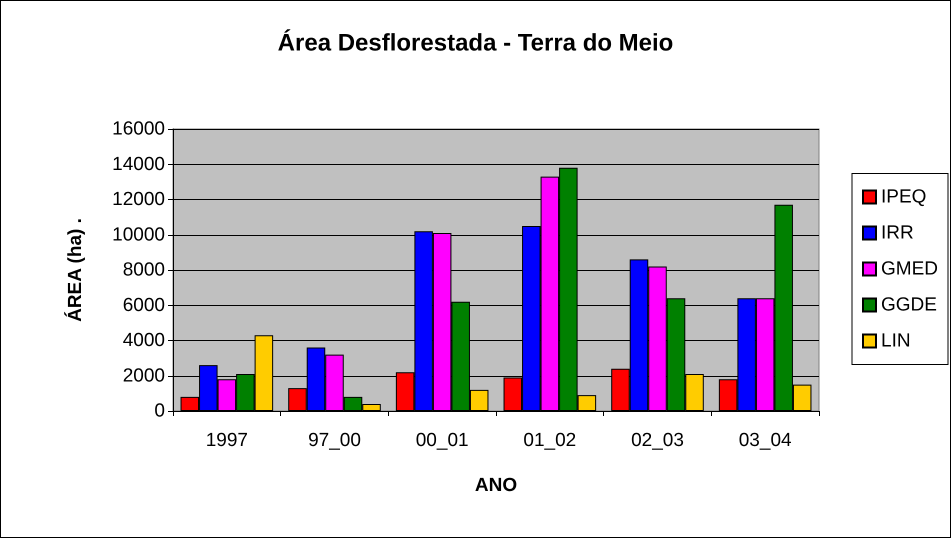 Image resolution: width=951 pixels, height=538 pixels. I want to click on y-tick-label: 4000, so click(143, 340).